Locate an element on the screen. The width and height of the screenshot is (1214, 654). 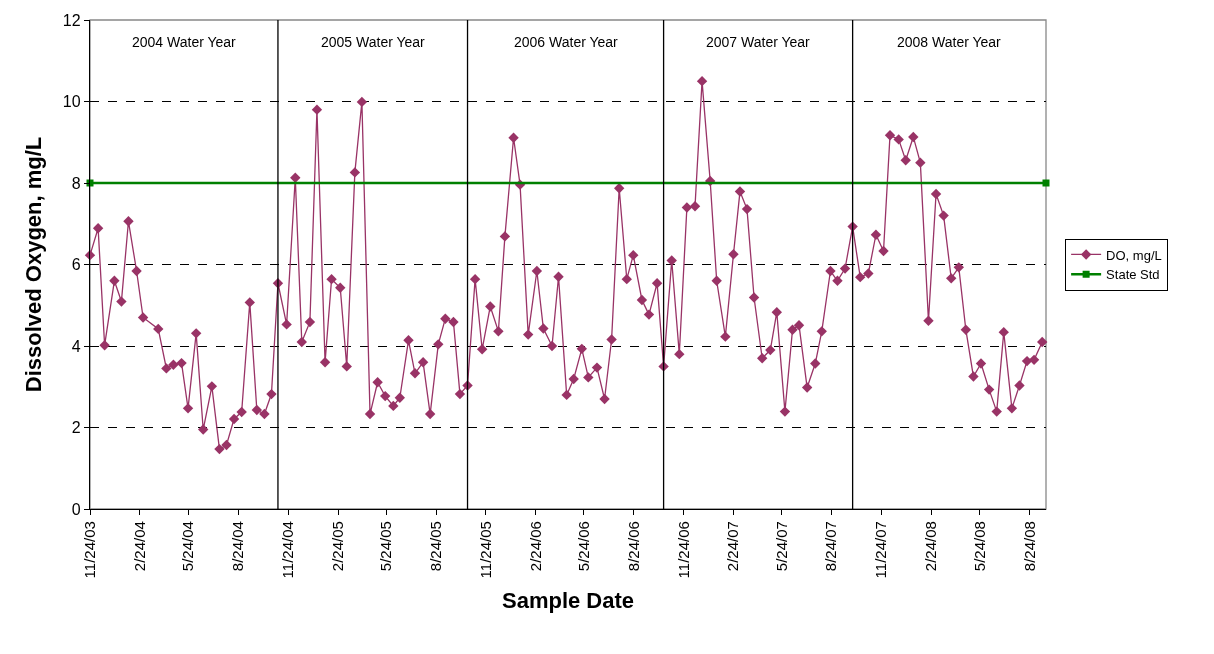
x-tick-label: 11/24/04 is located at coordinates (288, 550).